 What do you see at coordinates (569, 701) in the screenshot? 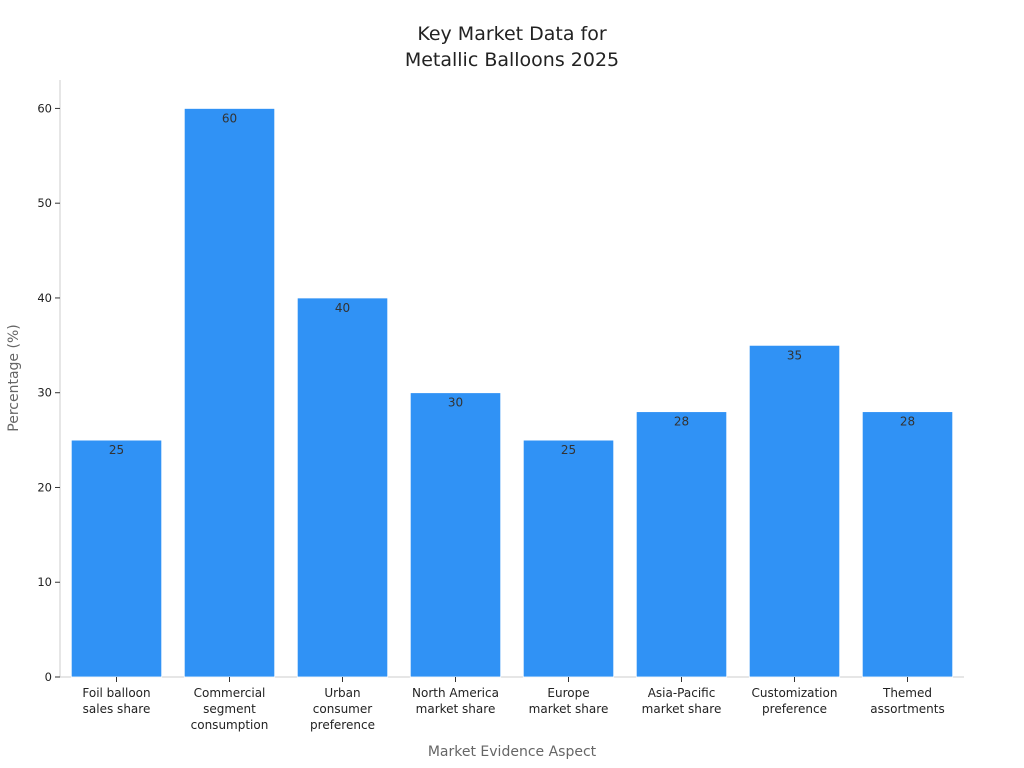
I see `x-tick-label: Europe market share` at bounding box center [569, 701].